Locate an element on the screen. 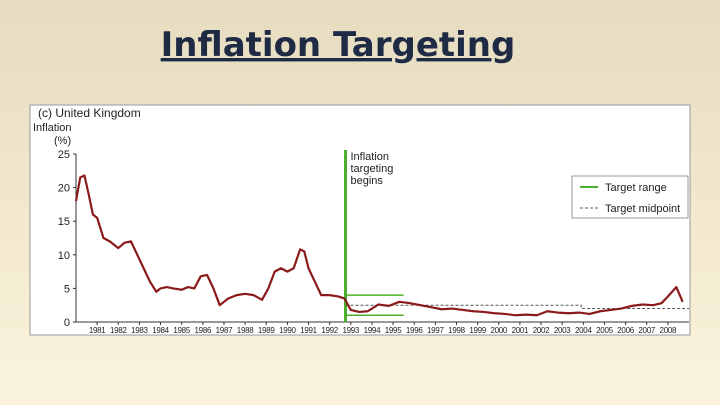 The width and height of the screenshot is (720, 410). legend-label: Target midpoint is located at coordinates (642, 209).